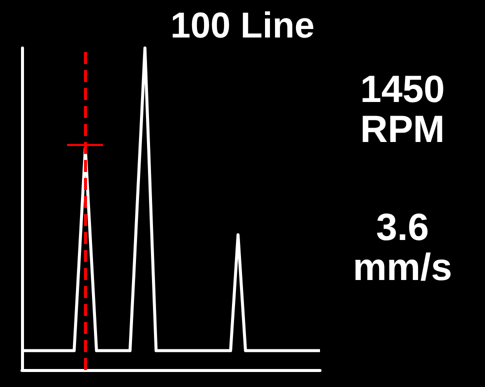 The image size is (485, 387). Describe the element at coordinates (403, 248) in the screenshot. I see `text: 3.6 mm/s` at that location.